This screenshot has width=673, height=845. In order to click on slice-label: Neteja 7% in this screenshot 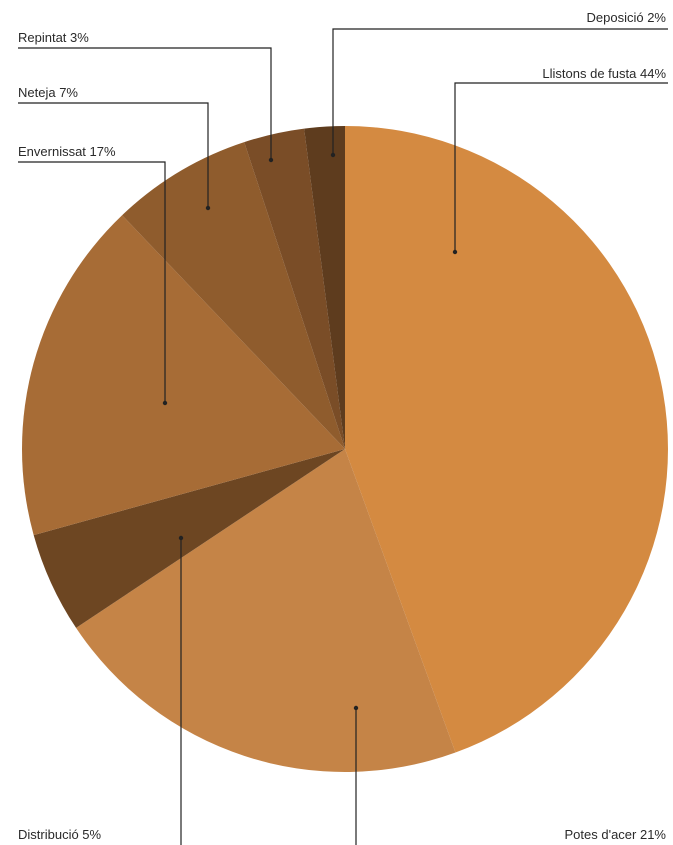, I will do `click(48, 92)`.